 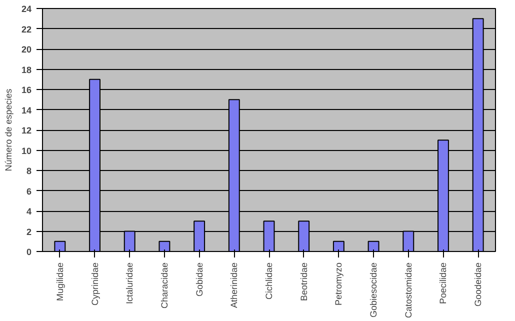 What do you see at coordinates (373, 290) in the screenshot?
I see `x-tick-label: Gobiesocidae` at bounding box center [373, 290].